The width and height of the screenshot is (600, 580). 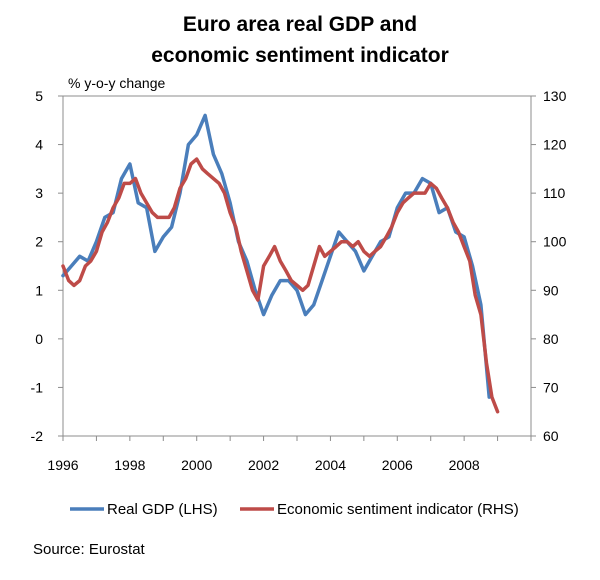 What do you see at coordinates (398, 509) in the screenshot?
I see `legend-label-esi: Economic sentiment indicator (RHS)` at bounding box center [398, 509].